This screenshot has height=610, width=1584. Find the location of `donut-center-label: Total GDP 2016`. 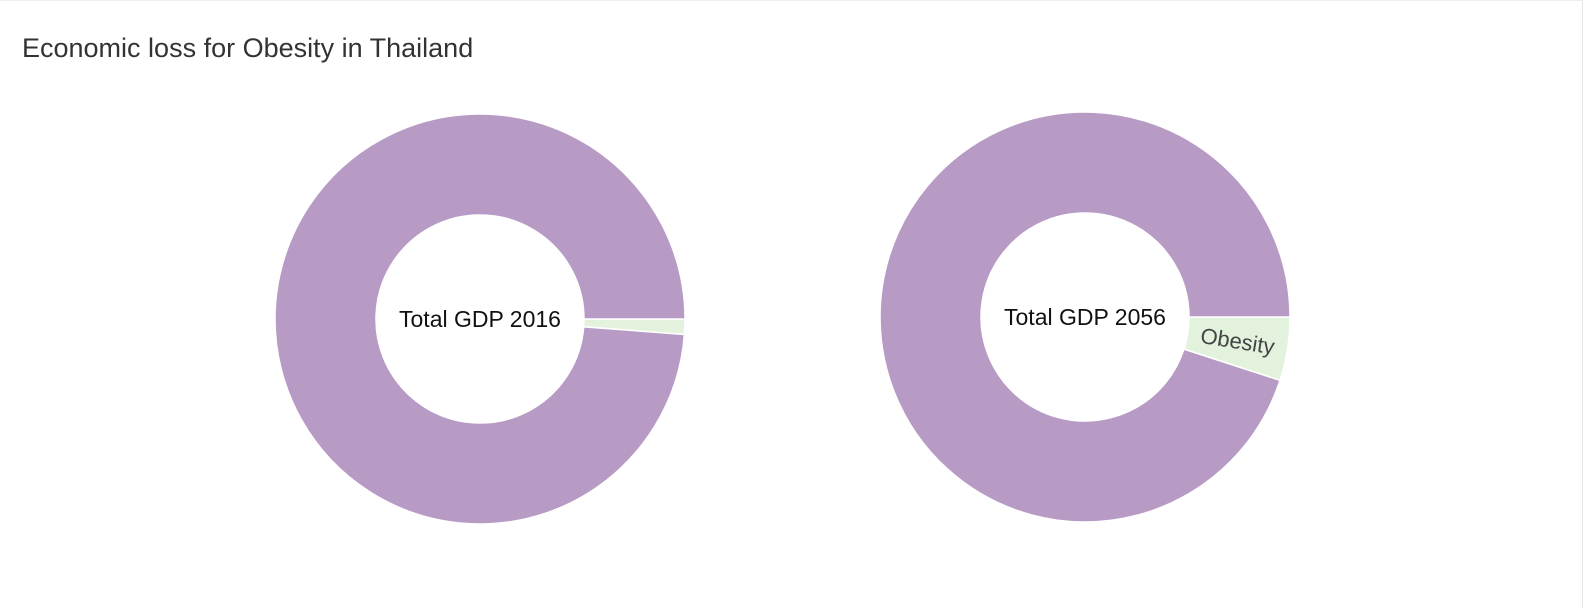

donut-center-label: Total GDP 2016 is located at coordinates (480, 319).